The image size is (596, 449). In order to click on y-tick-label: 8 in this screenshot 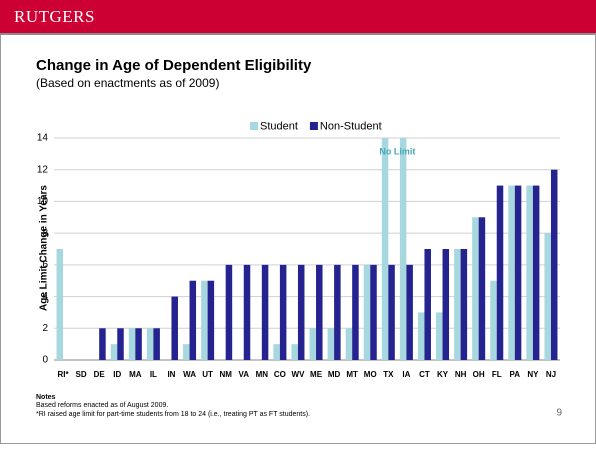, I will do `click(45, 233)`.